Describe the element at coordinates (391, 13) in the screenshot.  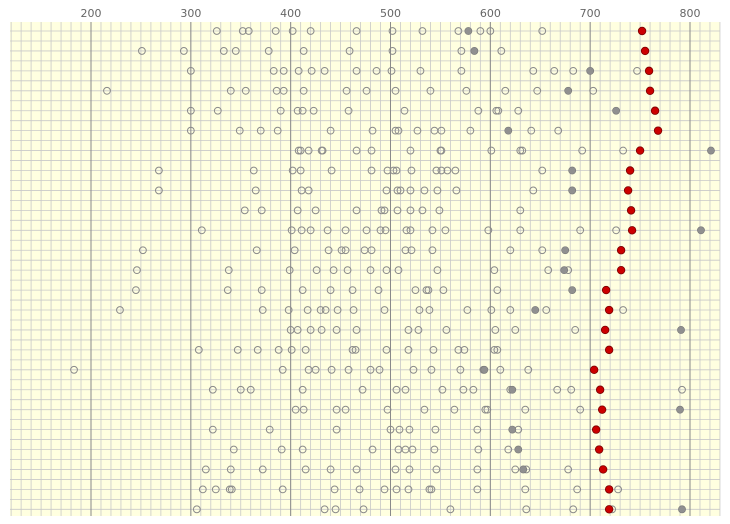
I see `x-tick-labels: 200 300 400 500 600 700 800` at that location.